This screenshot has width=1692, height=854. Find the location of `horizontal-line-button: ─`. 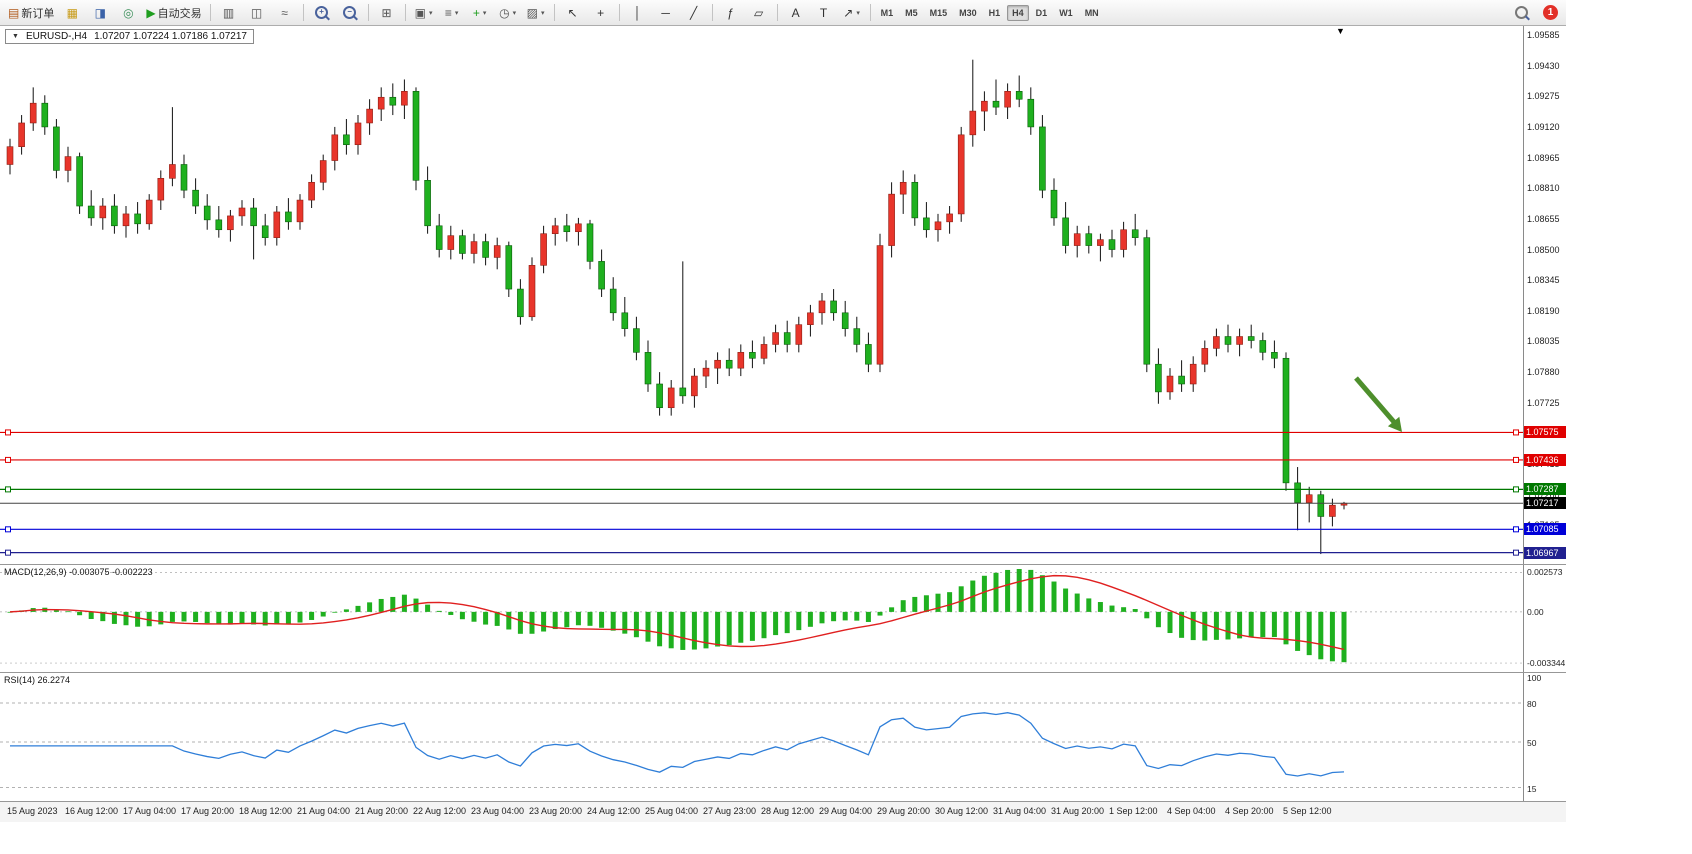

horizontal-line-button: ─ is located at coordinates (666, 13).